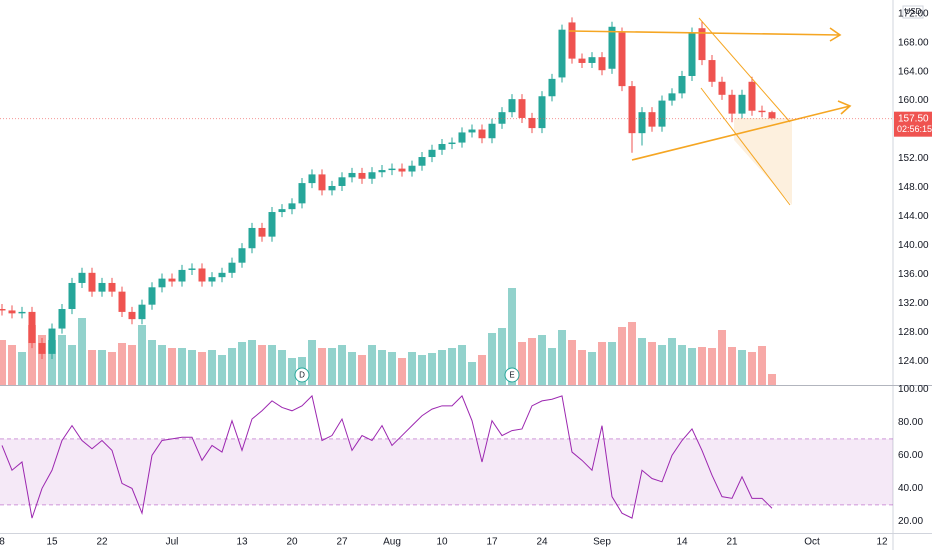 The image size is (932, 550). What do you see at coordinates (446, 471) in the screenshot?
I see `rsi-band` at bounding box center [446, 471].